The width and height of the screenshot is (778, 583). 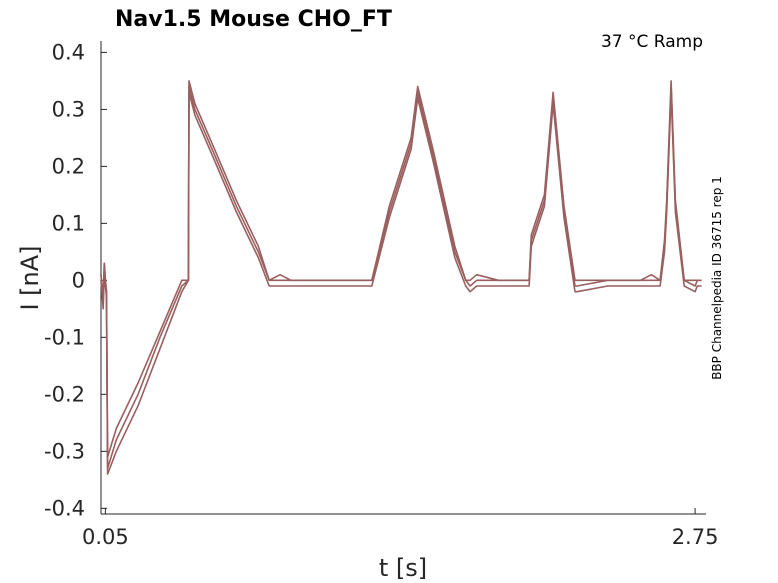 I want to click on x-ticks: 0.05 2.75, so click(x=400, y=528).